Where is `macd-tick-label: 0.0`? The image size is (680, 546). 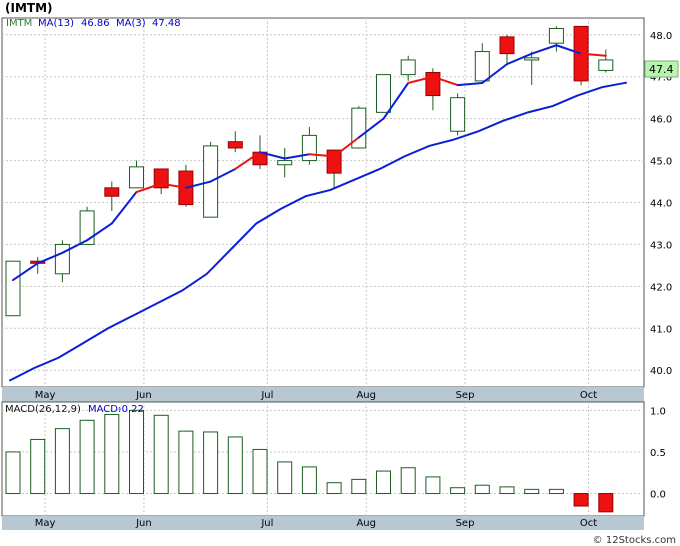 macd-tick-label: 0.0 is located at coordinates (658, 495).